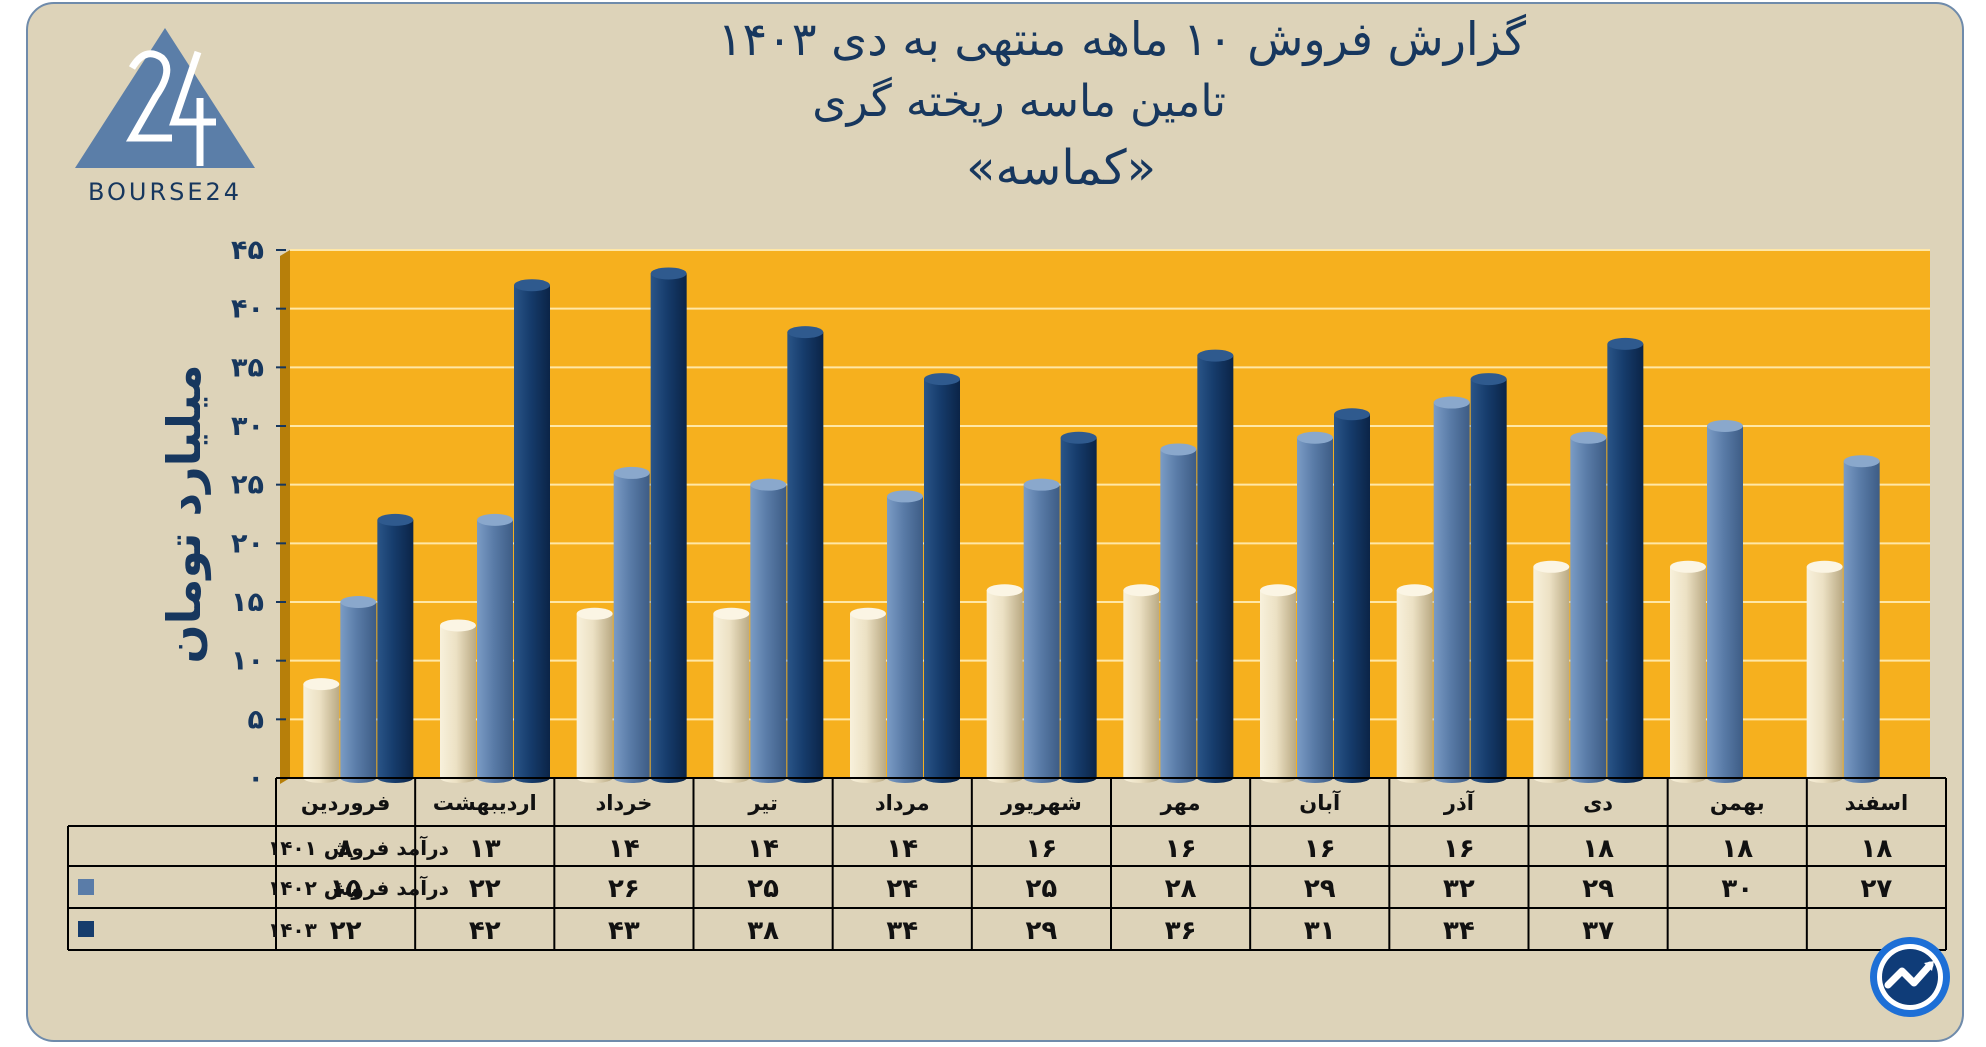 This screenshot has width=1986, height=1047. I want to click on bar-s1-c11, so click(1861, 619).